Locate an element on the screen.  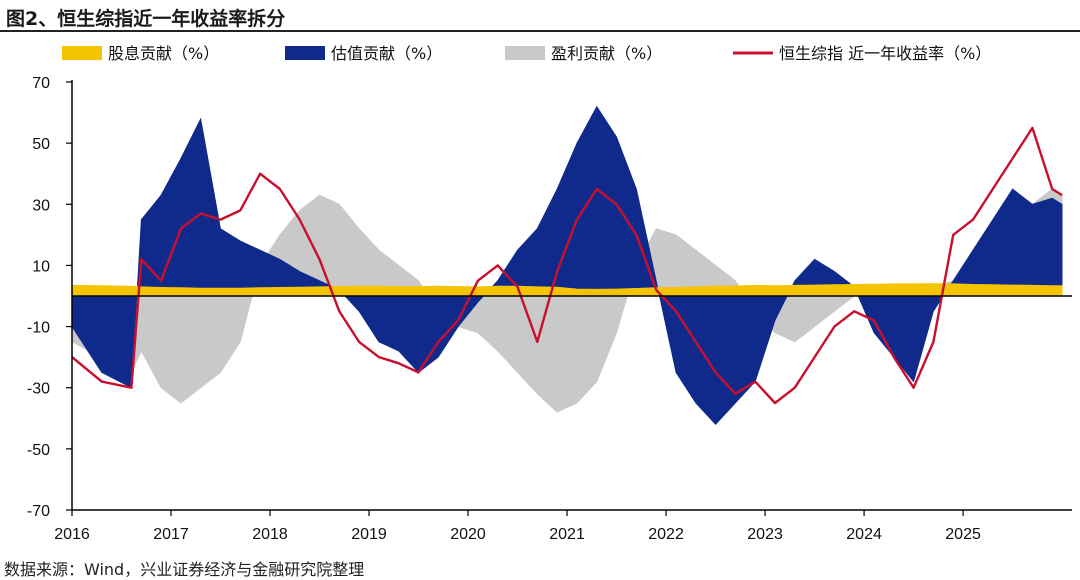
legend-item-earnings: 盈利贡献（%） is located at coordinates (583, 53).